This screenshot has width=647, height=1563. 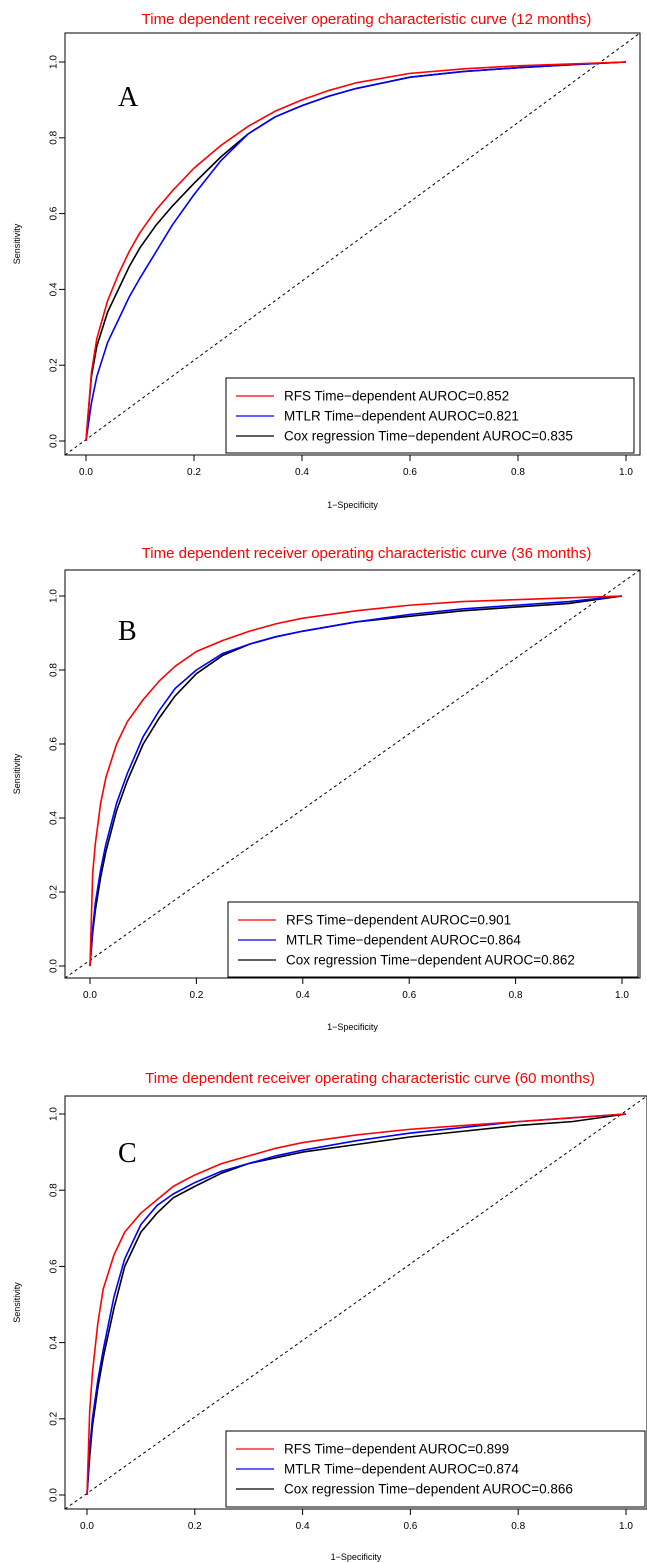 I want to click on legend-label: RFS Time−dependent AUROC=0.901, so click(x=398, y=920).